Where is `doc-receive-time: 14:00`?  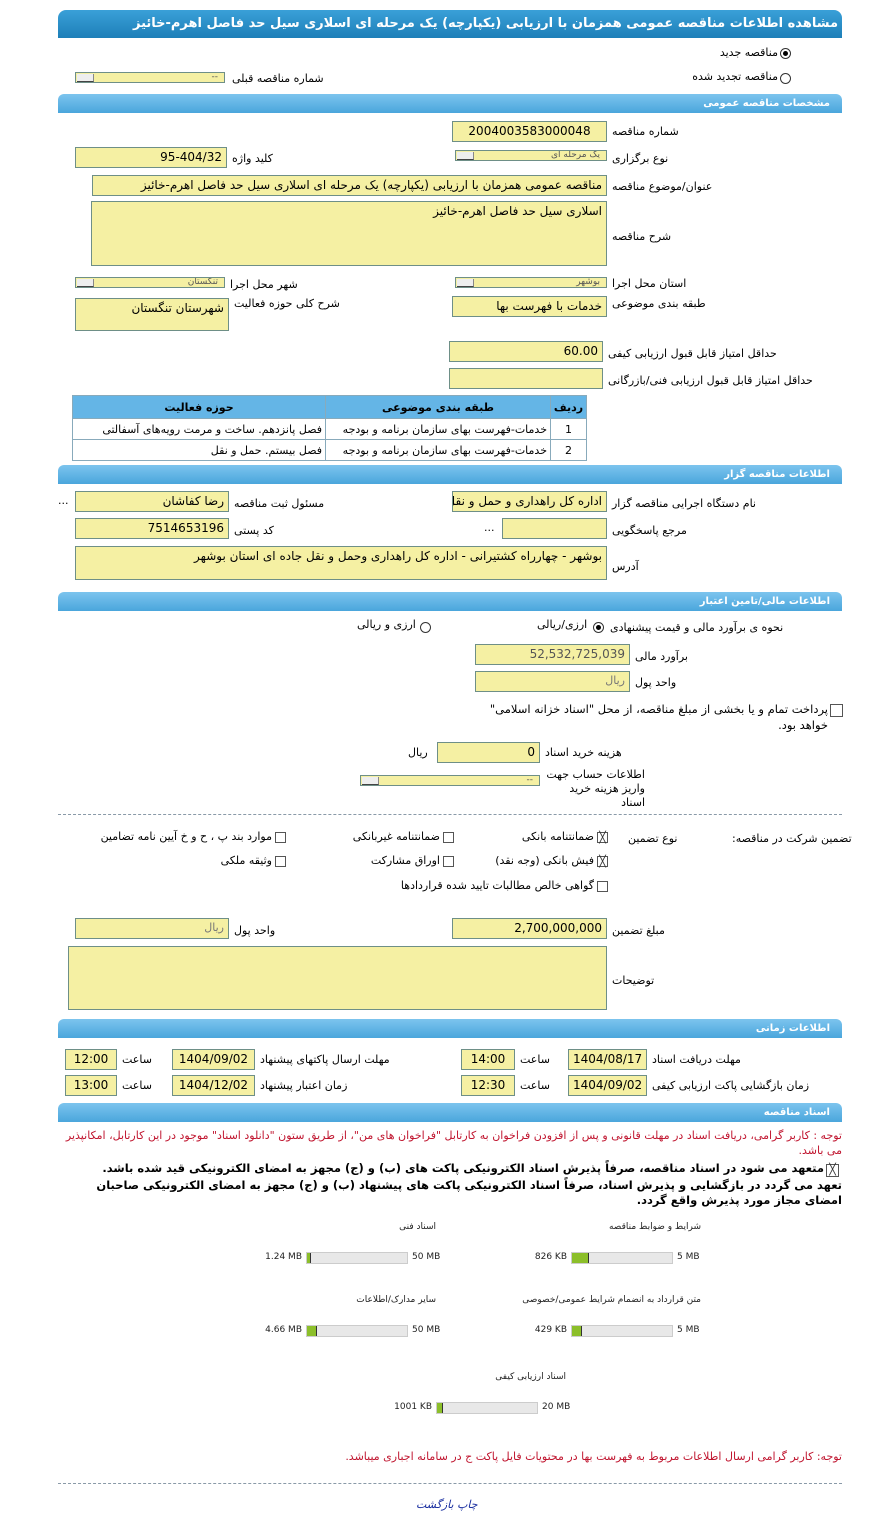 doc-receive-time: 14:00 is located at coordinates (488, 1059).